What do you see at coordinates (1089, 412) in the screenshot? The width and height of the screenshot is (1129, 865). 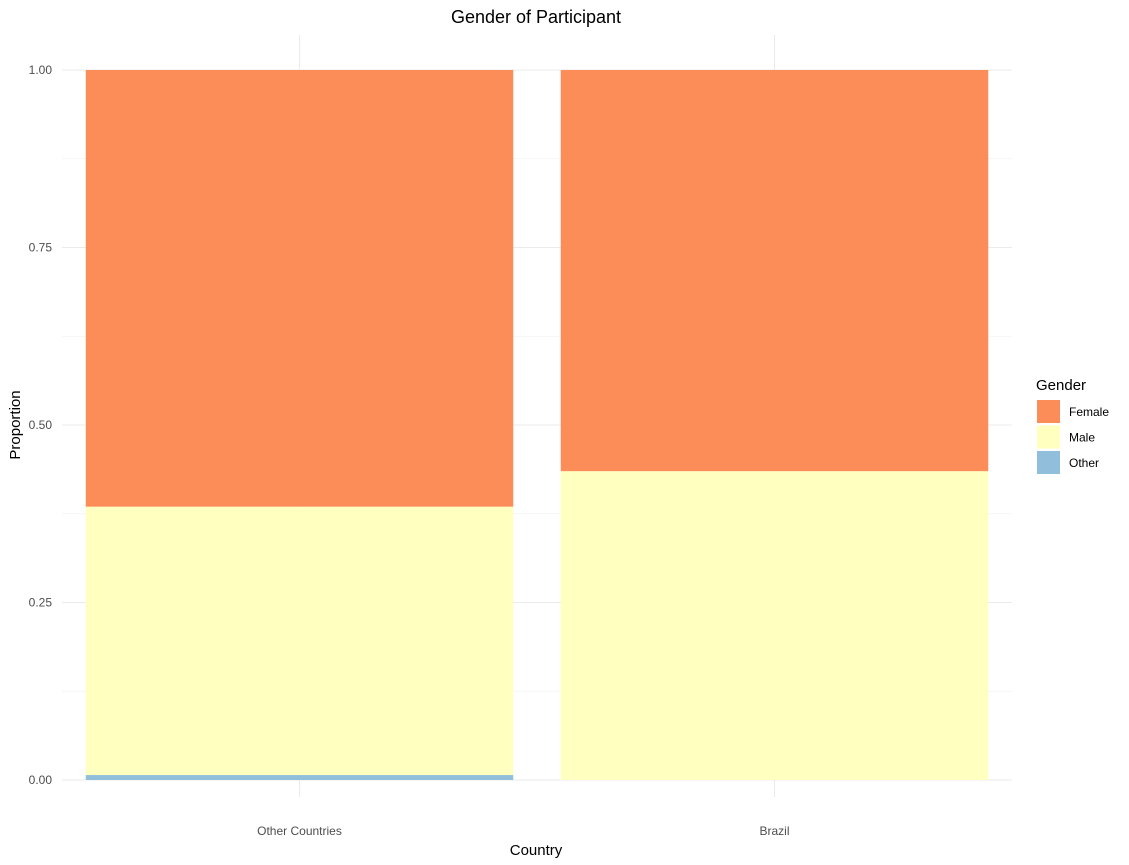 I see `legend-label-female: Female` at bounding box center [1089, 412].